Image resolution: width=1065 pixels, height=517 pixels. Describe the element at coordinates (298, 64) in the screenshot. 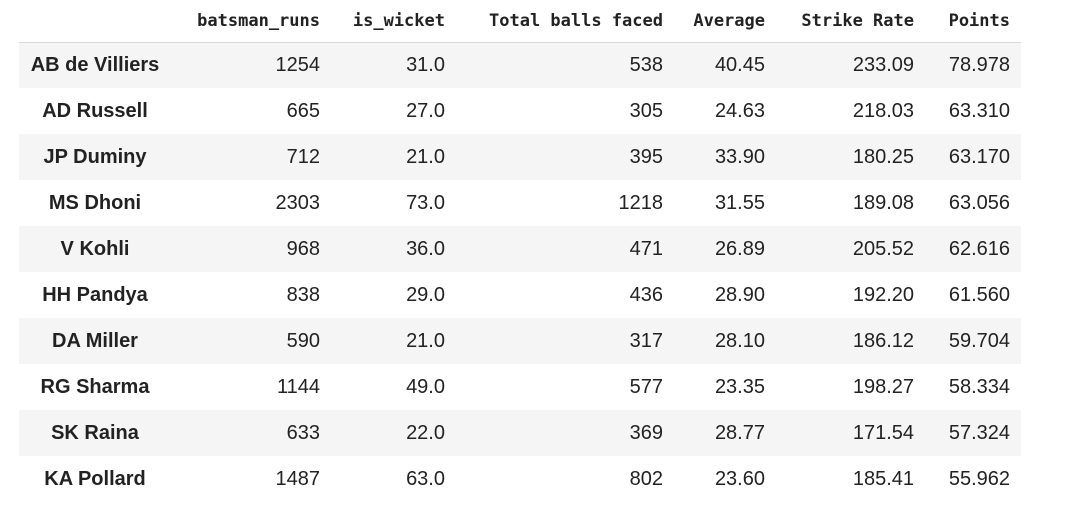

I see `table-cell: 1254` at that location.